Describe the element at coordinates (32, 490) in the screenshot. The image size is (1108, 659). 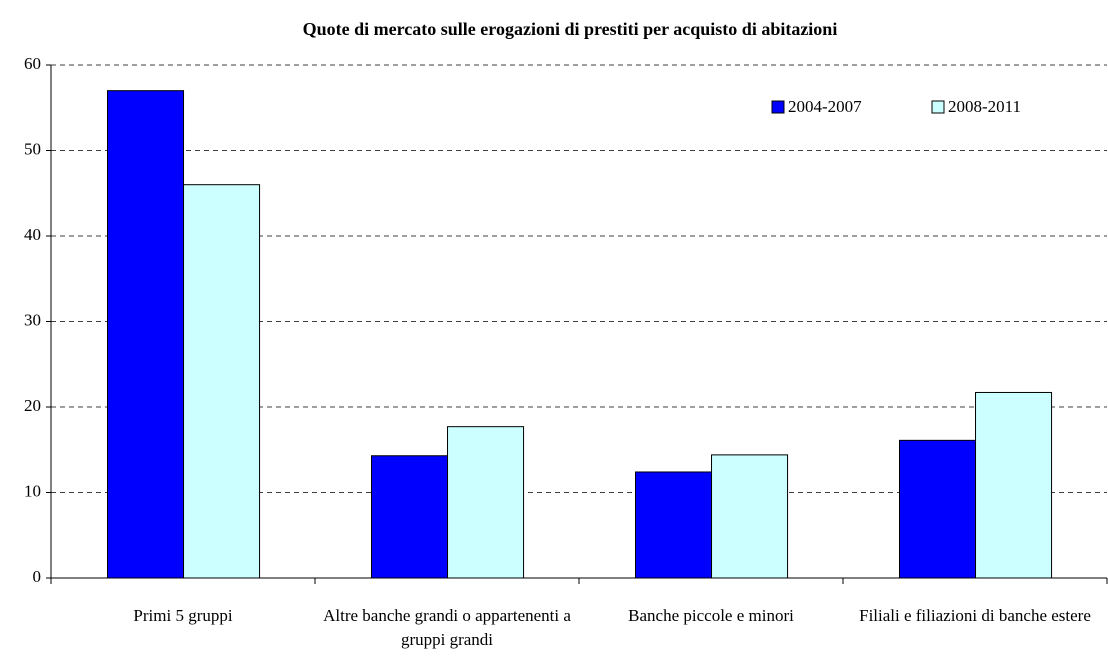
I see `y-tick-label: 10` at that location.